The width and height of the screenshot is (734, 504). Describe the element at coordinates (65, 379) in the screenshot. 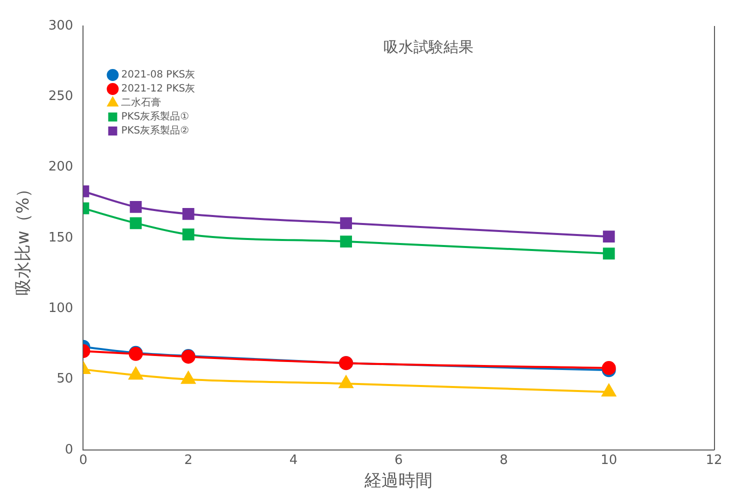

I see `y-tick-label: 50` at that location.